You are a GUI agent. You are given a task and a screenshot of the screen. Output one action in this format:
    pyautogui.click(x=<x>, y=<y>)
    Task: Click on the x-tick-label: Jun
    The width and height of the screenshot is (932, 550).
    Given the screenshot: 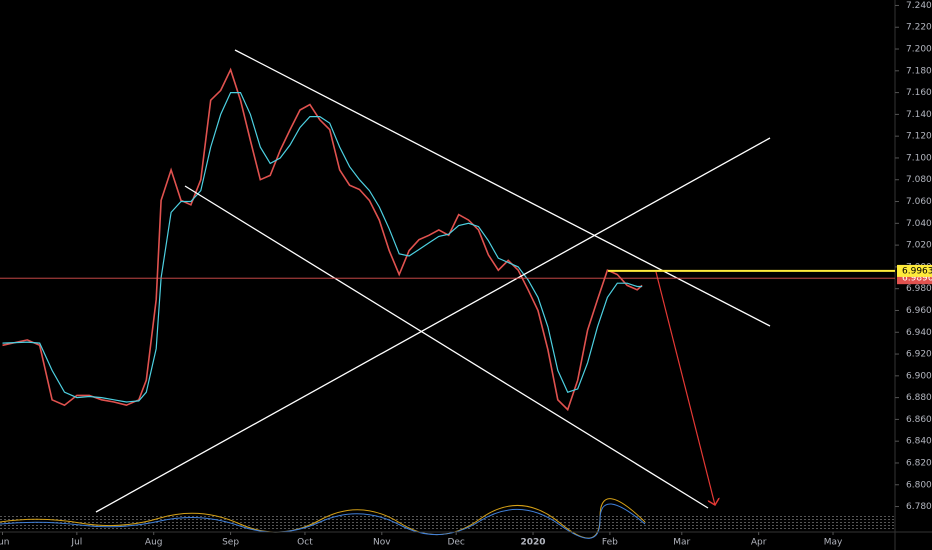 What is the action you would take?
    pyautogui.click(x=5, y=543)
    